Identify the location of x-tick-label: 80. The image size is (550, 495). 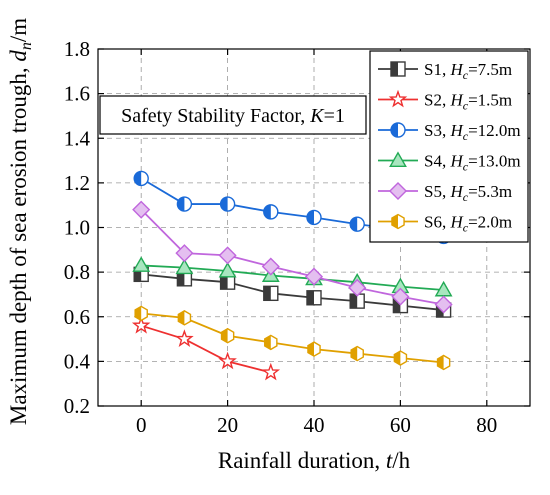
(486, 425).